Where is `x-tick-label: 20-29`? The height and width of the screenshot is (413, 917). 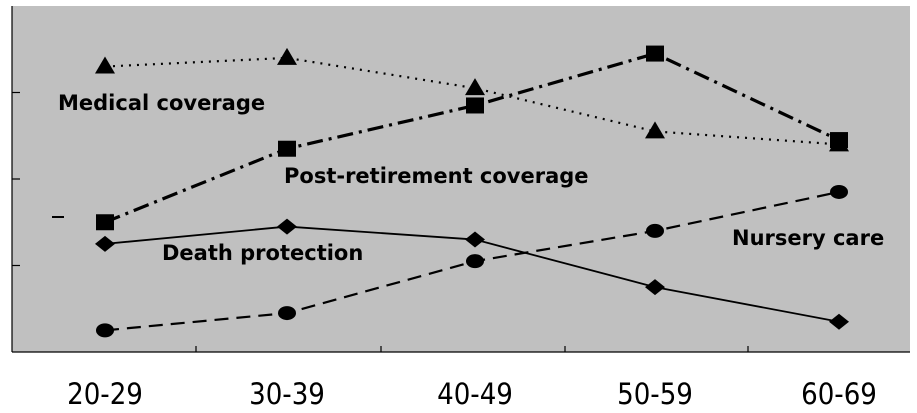
x-tick-label: 20-29 is located at coordinates (105, 394).